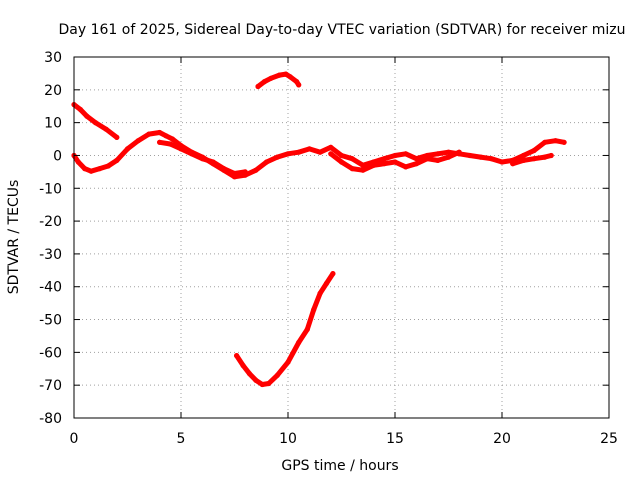 Image resolution: width=640 pixels, height=480 pixels. What do you see at coordinates (339, 466) in the screenshot?
I see `x-axis-label: GPS time / hours` at bounding box center [339, 466].